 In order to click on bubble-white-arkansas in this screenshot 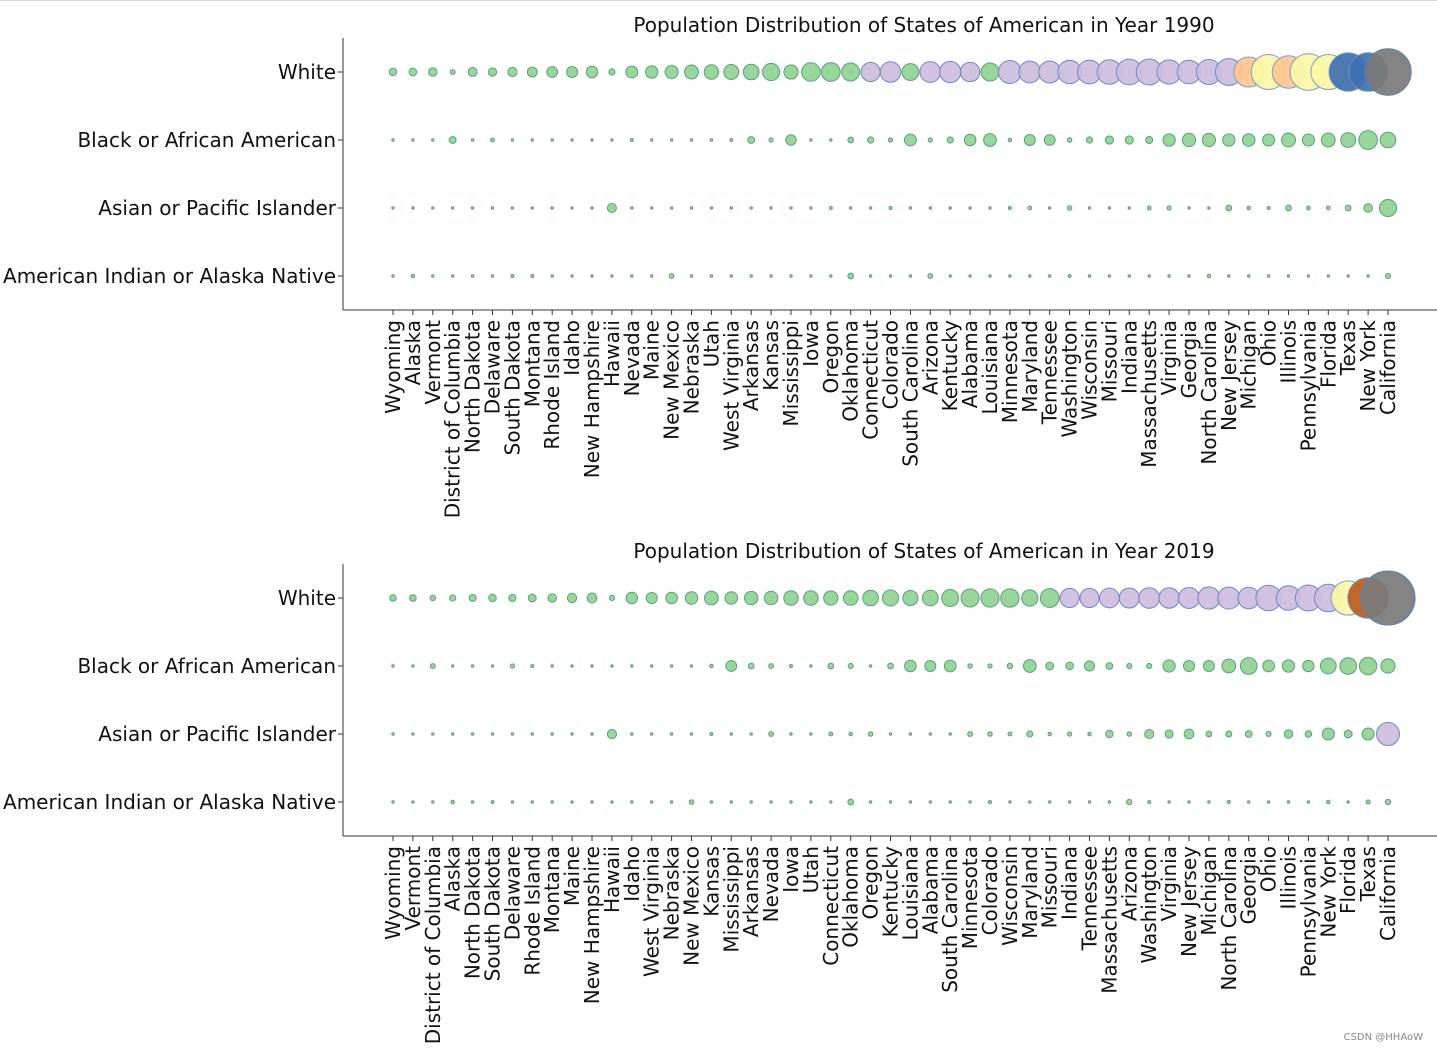, I will do `click(751, 72)`.